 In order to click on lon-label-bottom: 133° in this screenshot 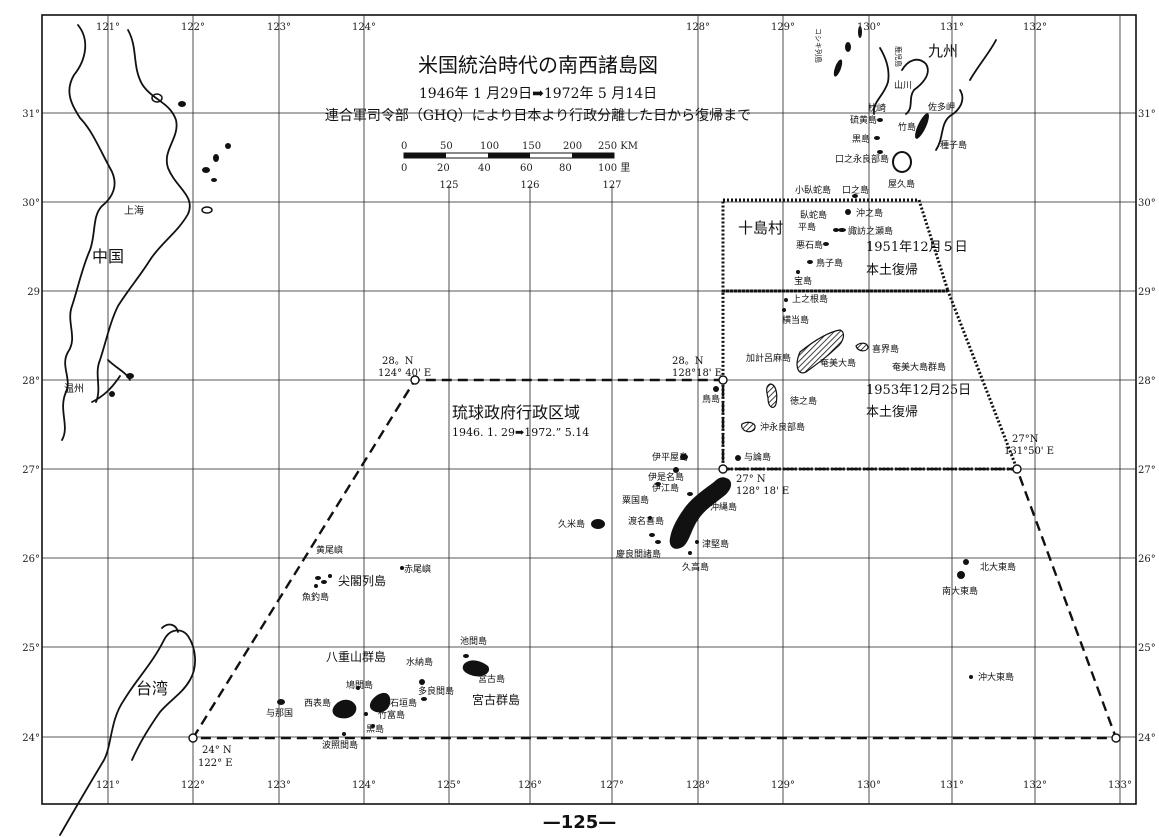, I will do `click(1120, 785)`.